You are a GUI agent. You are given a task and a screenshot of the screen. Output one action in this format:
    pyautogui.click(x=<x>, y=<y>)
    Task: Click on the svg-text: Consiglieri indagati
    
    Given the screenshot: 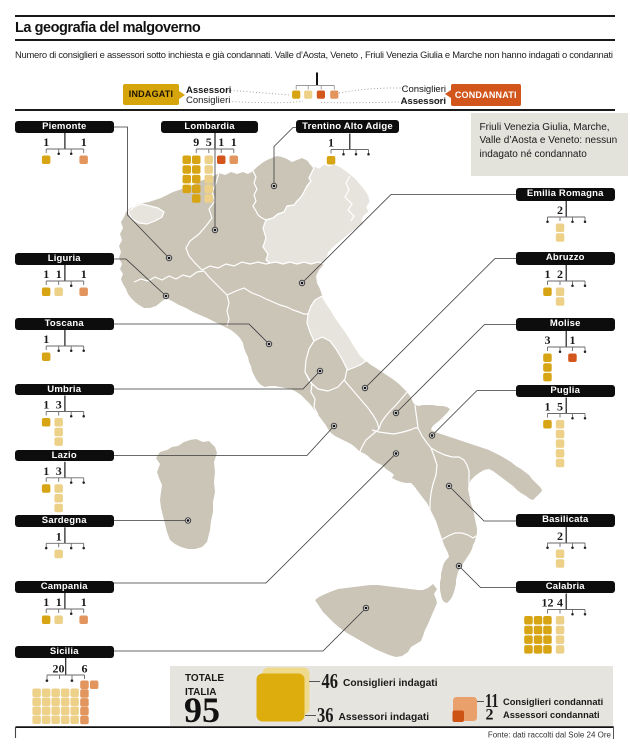 What is the action you would take?
    pyautogui.click(x=390, y=683)
    